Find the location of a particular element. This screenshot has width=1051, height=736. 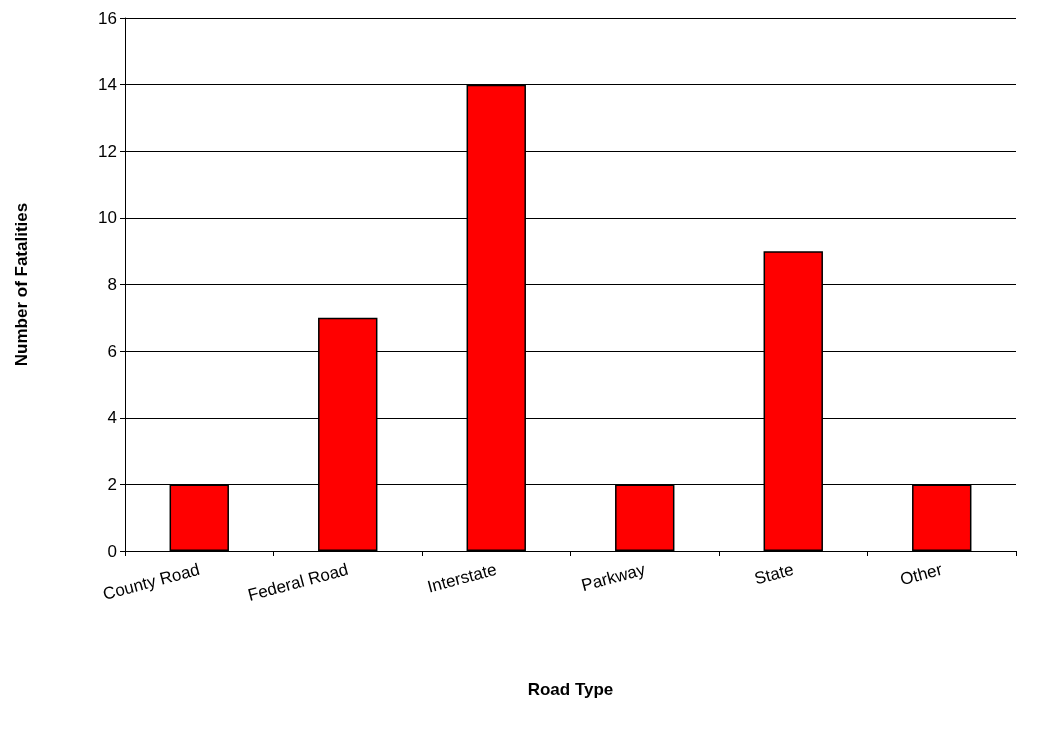

y-tick-label: 10 is located at coordinates (107, 218).